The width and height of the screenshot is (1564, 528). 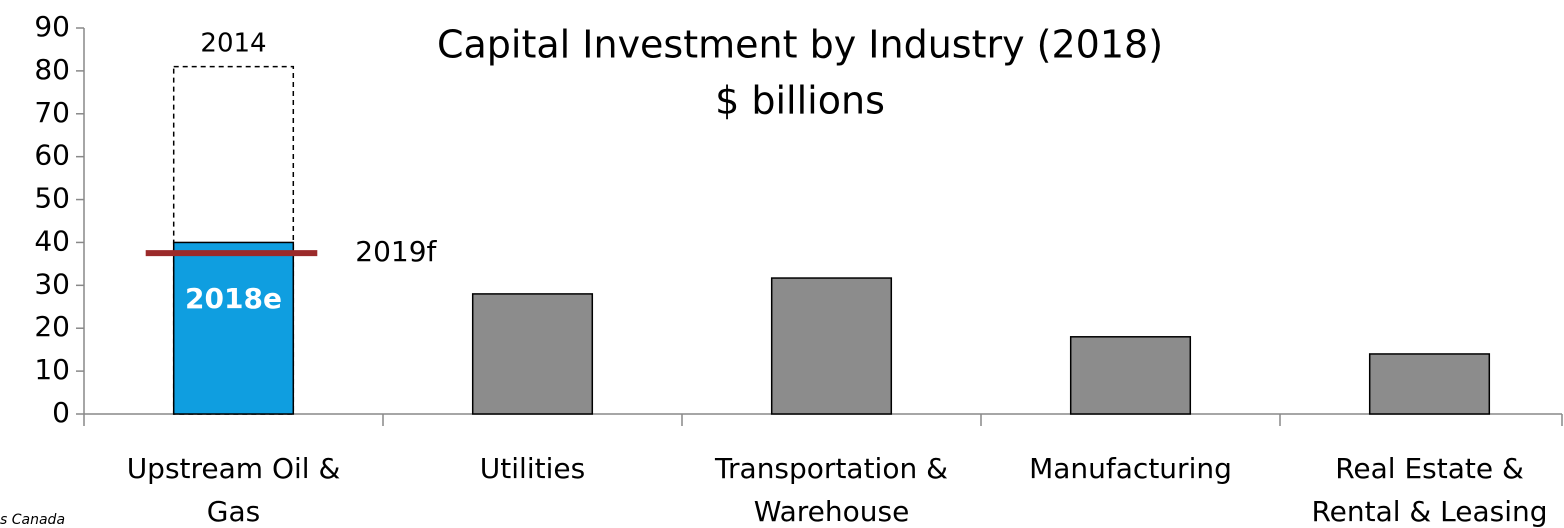 What do you see at coordinates (52, 69) in the screenshot?
I see `y-tick-label: 80` at bounding box center [52, 69].